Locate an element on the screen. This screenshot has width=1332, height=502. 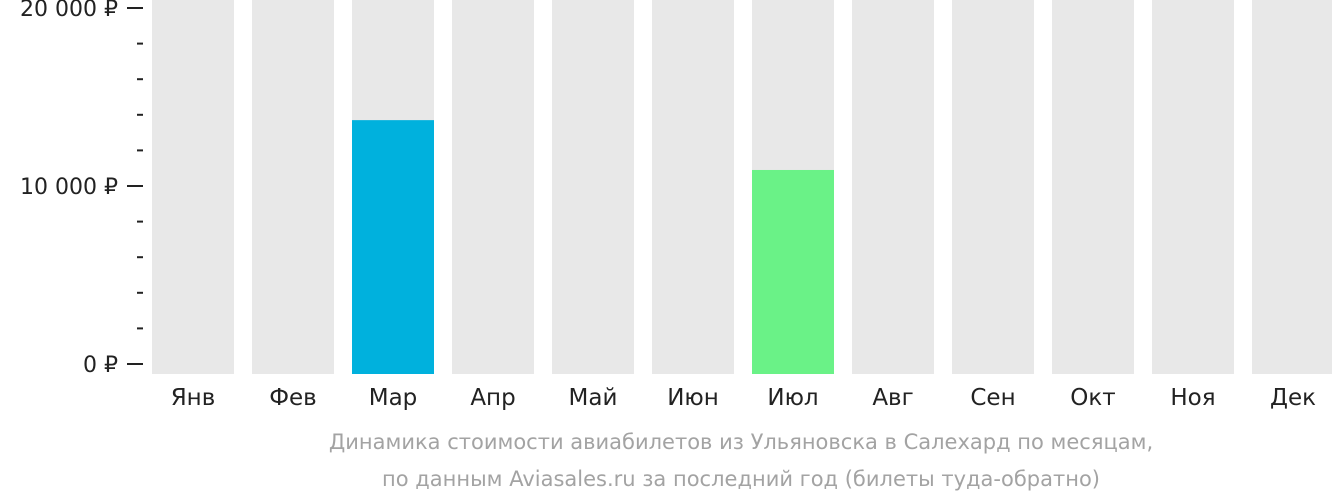
y-tick-label: 0 ₽ is located at coordinates (100, 365).